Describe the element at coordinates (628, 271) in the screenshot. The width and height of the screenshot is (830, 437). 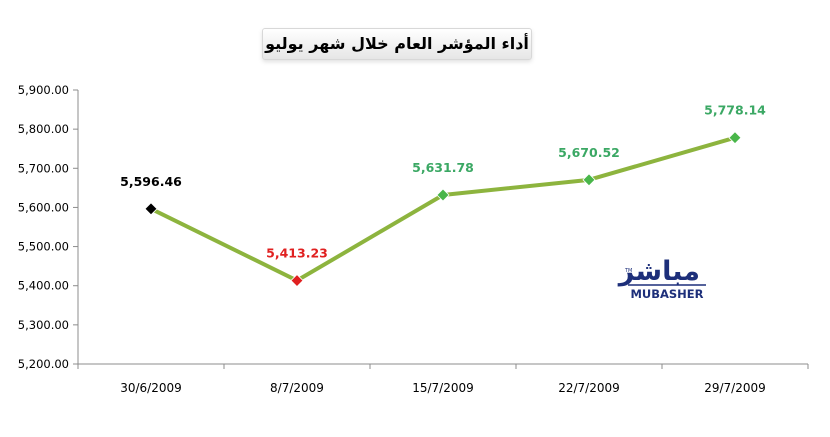
I see `logo-tm-mark: TM` at that location.